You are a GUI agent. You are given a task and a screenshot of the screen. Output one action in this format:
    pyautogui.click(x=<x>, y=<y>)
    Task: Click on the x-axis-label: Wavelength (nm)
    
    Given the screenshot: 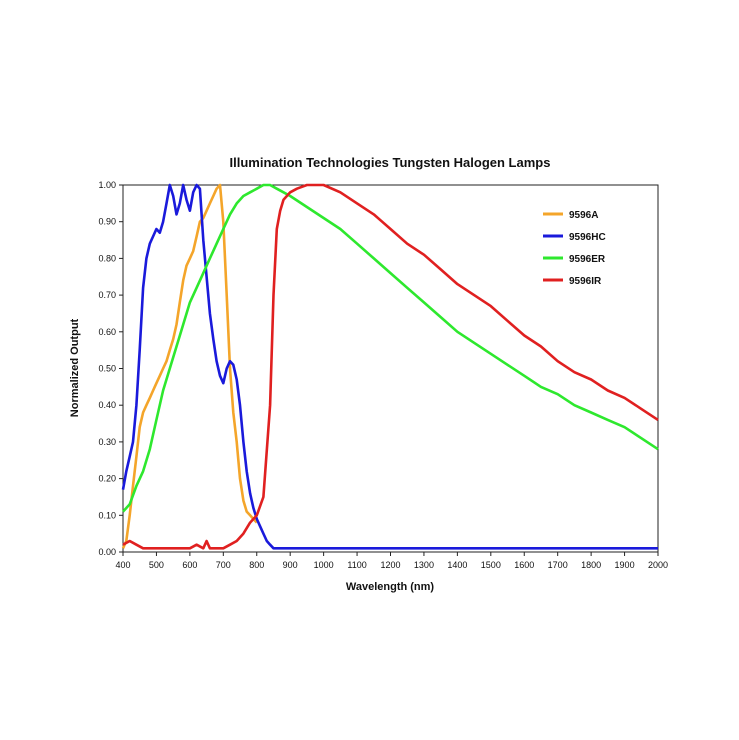 What is the action you would take?
    pyautogui.click(x=390, y=587)
    